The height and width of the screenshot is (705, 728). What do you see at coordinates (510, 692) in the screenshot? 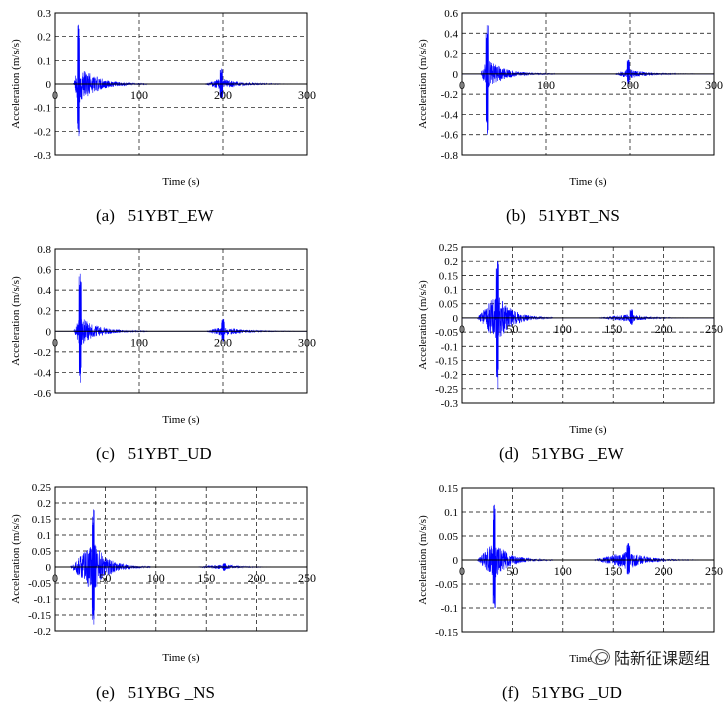
I see `caption-label: (f)` at bounding box center [510, 692].